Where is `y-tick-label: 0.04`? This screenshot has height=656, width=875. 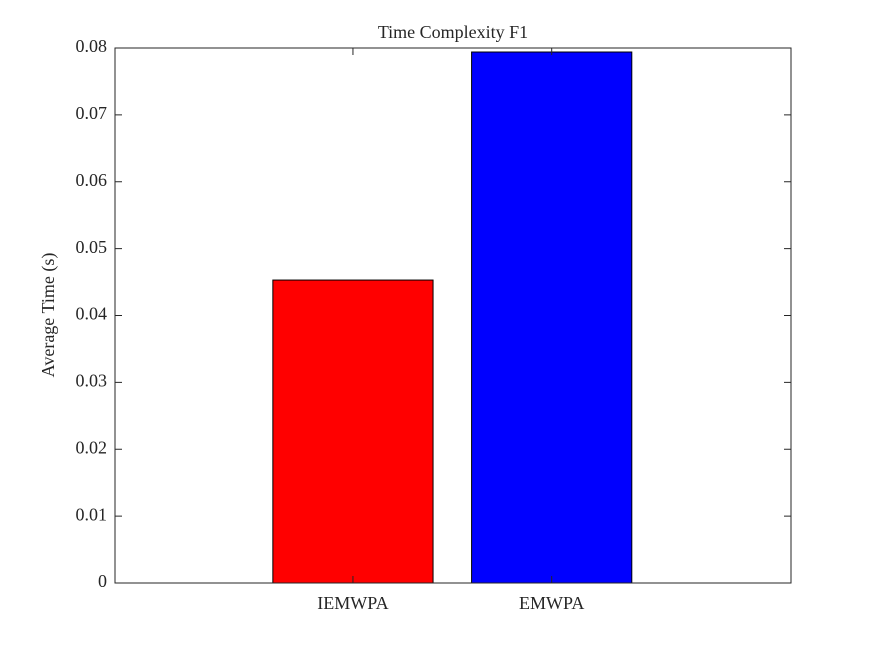 y-tick-label: 0.04 is located at coordinates (92, 314).